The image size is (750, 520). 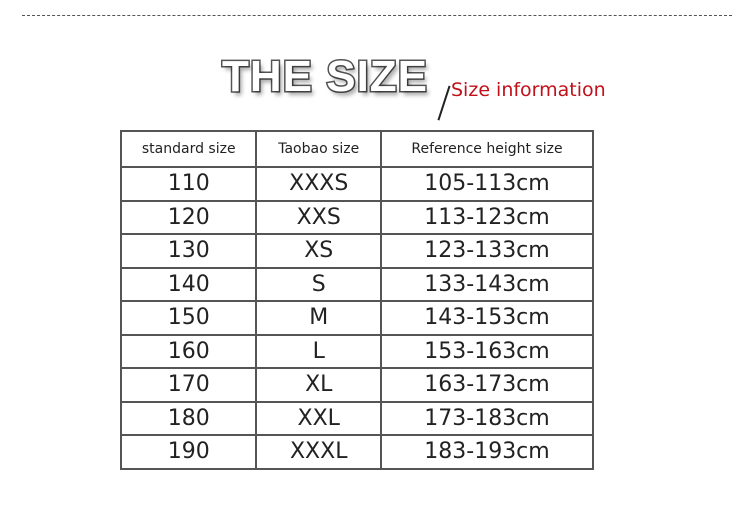 I want to click on table-row: 190 XXXL 183-193cm, so click(x=357, y=452).